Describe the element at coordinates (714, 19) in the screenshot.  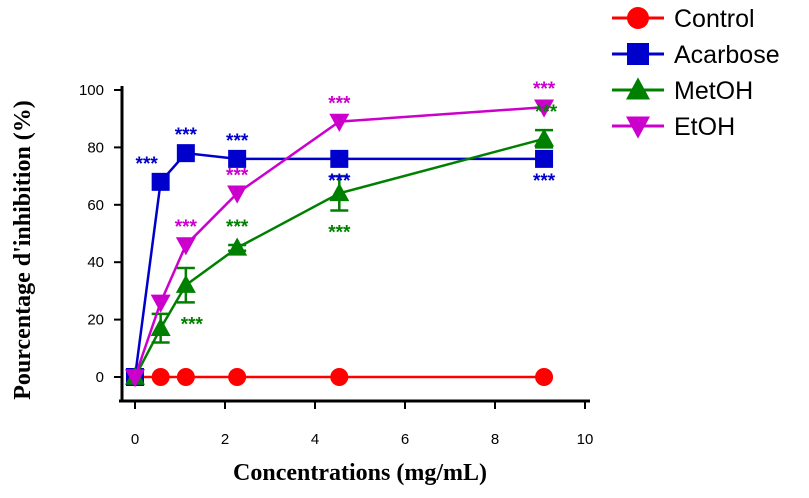
I see `legend-label: Control` at that location.